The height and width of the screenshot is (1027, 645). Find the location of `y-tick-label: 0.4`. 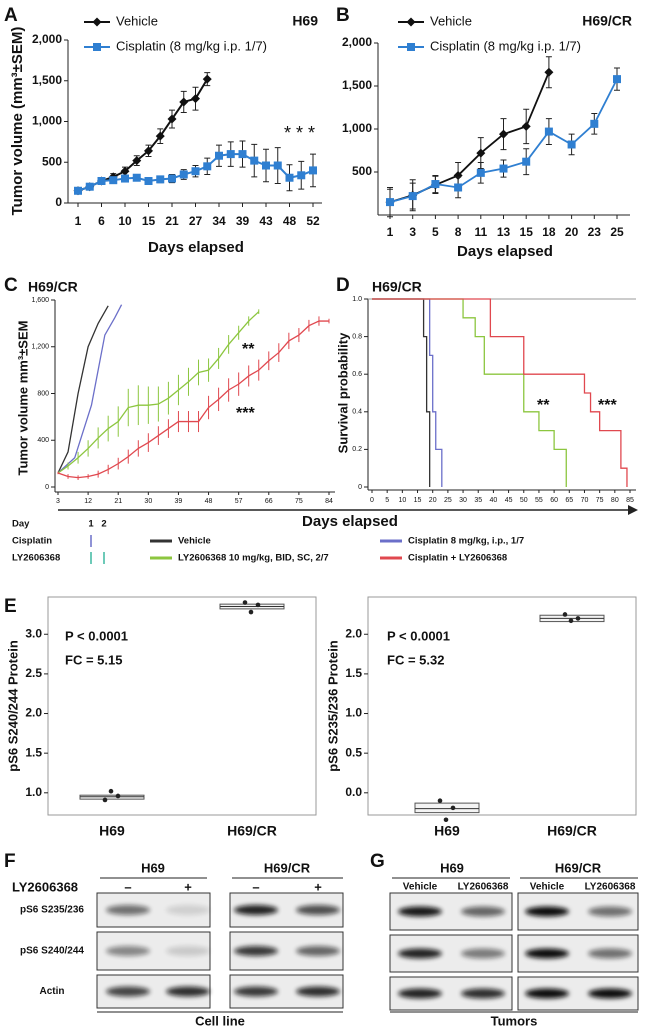

y-tick-label: 0.4 is located at coordinates (357, 412).